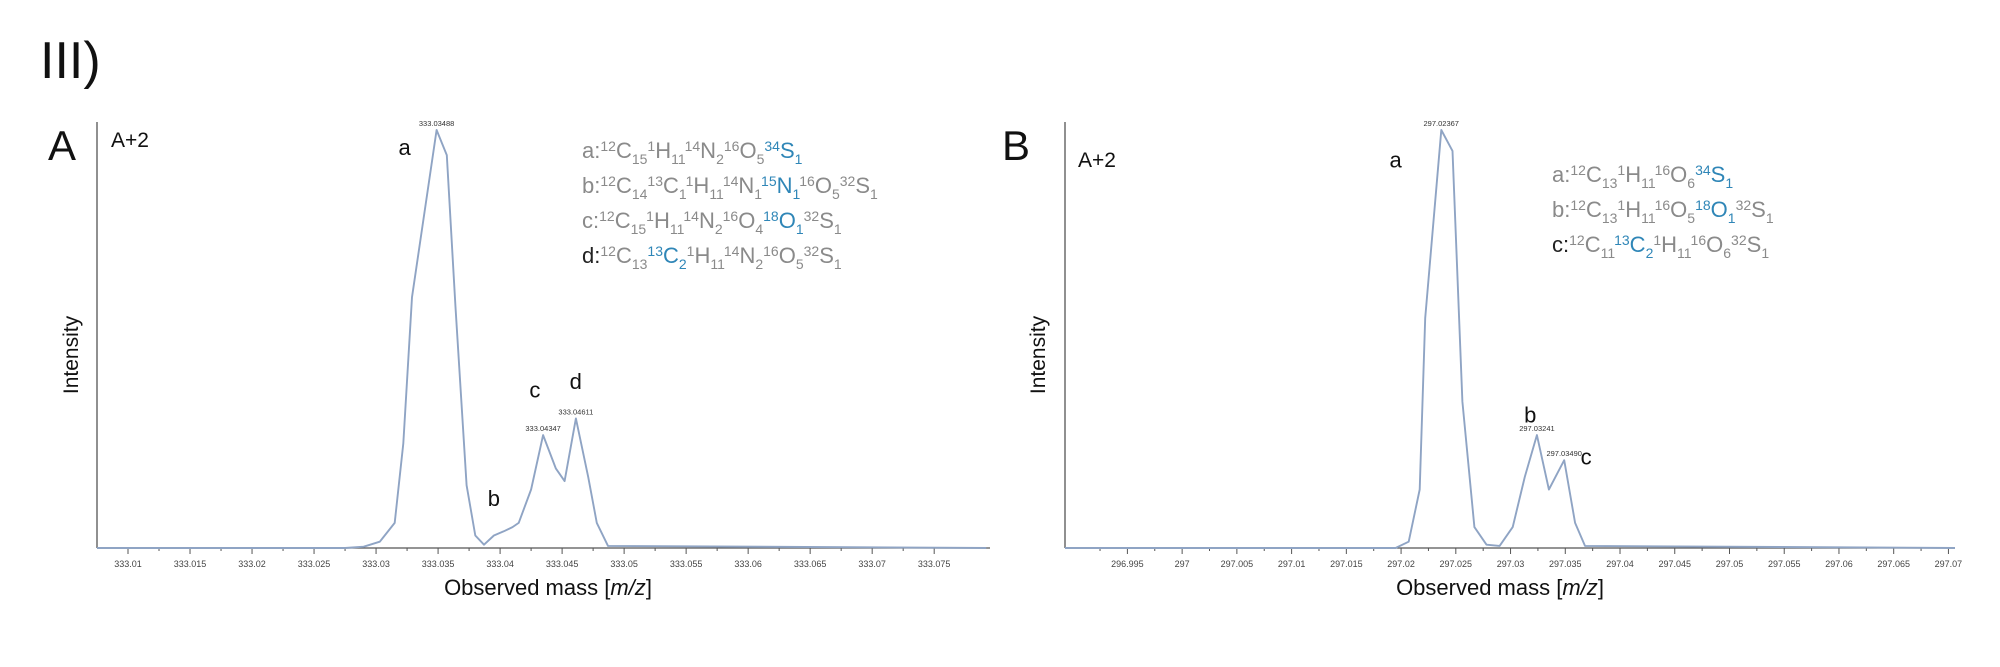 This screenshot has height=667, width=2000. I want to click on x-tick-label: 297.055, so click(1784, 564).